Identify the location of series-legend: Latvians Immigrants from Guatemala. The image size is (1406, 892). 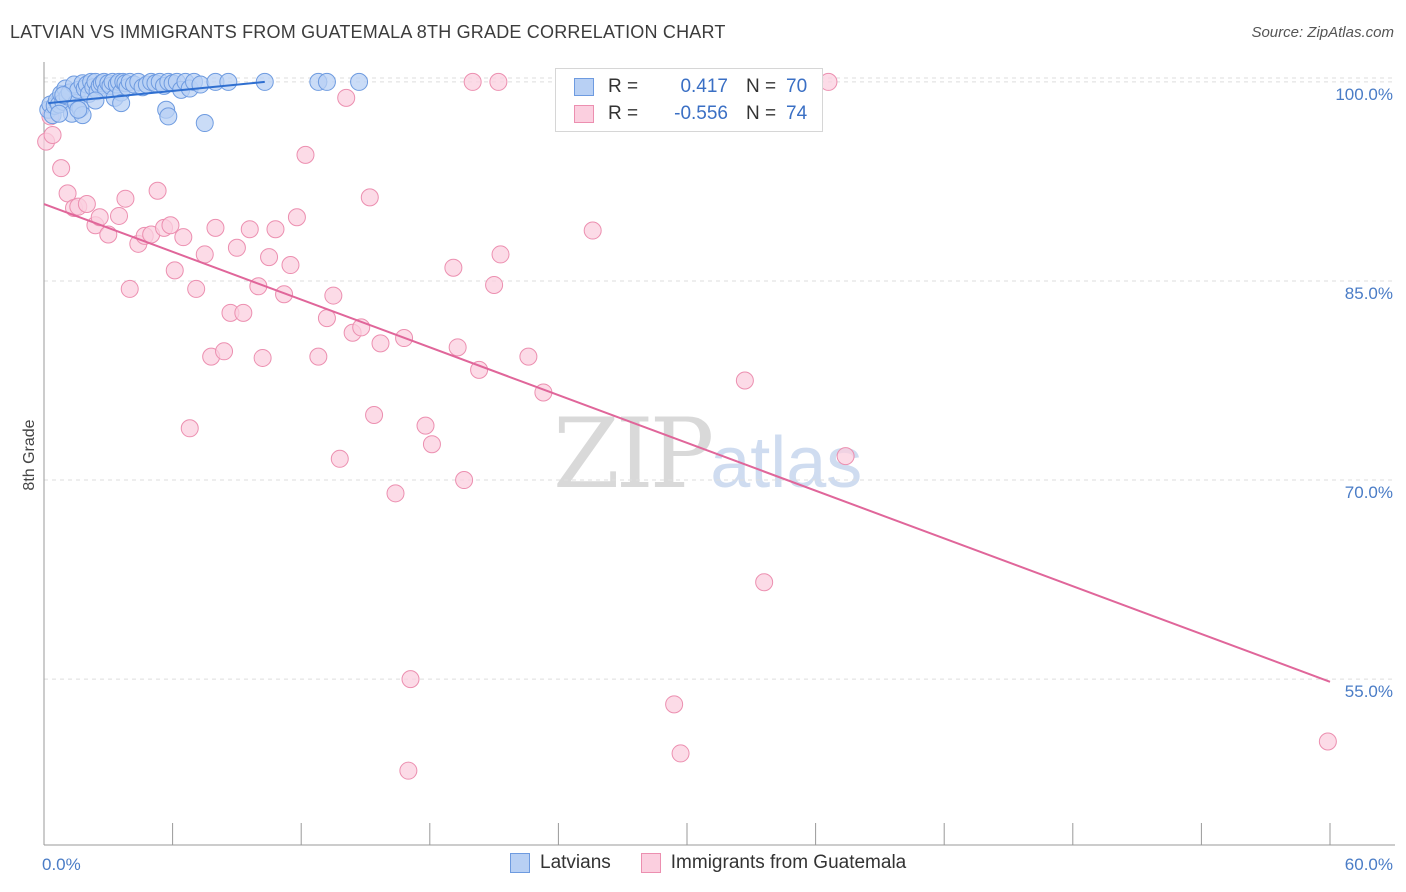
(723, 863).